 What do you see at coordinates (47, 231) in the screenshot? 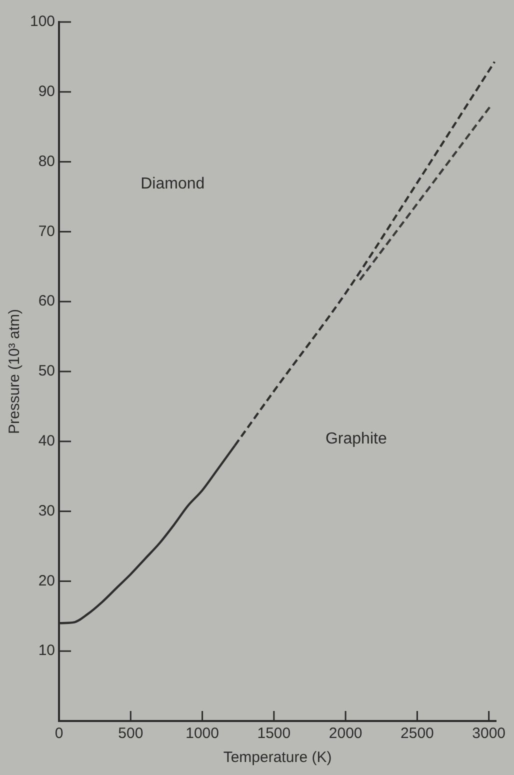
I see `y-tick-label: 70` at bounding box center [47, 231].